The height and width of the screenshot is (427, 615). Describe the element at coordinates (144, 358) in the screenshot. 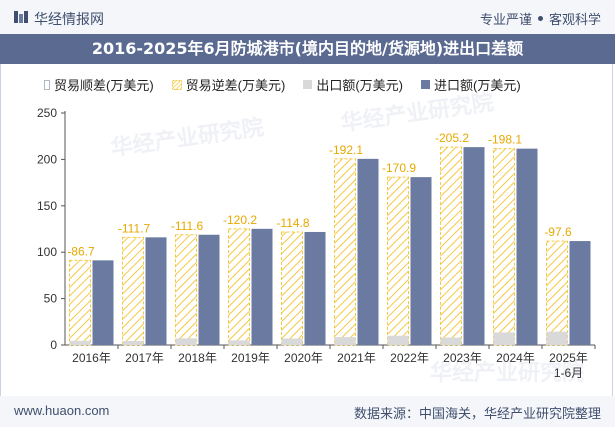

I see `x-tick-label: 2017年` at that location.